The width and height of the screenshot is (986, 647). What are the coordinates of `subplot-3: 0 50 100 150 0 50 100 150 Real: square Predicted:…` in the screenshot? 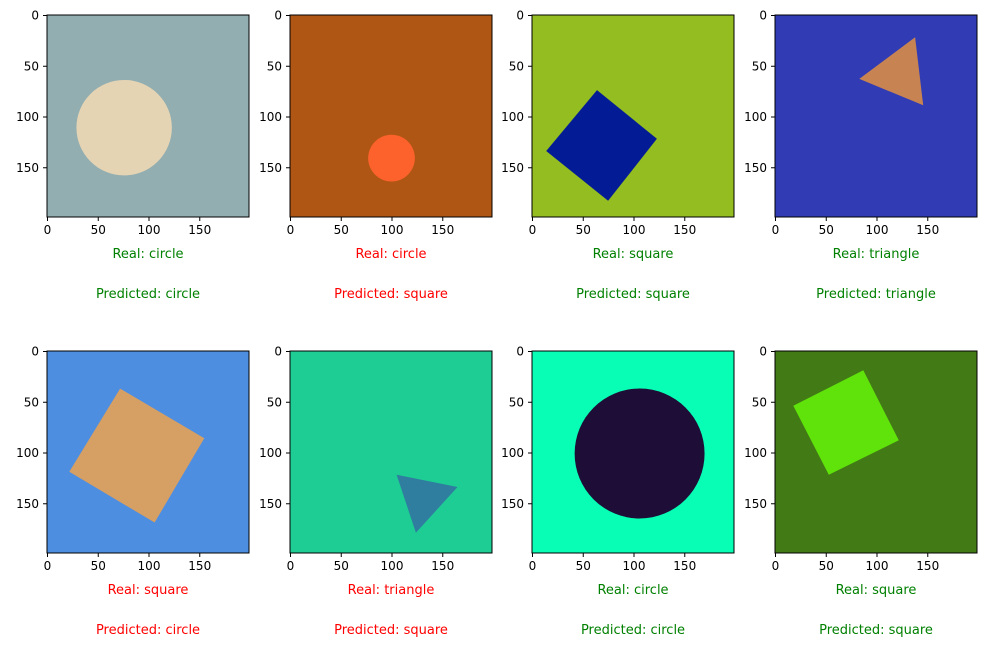 It's located at (618, 155).